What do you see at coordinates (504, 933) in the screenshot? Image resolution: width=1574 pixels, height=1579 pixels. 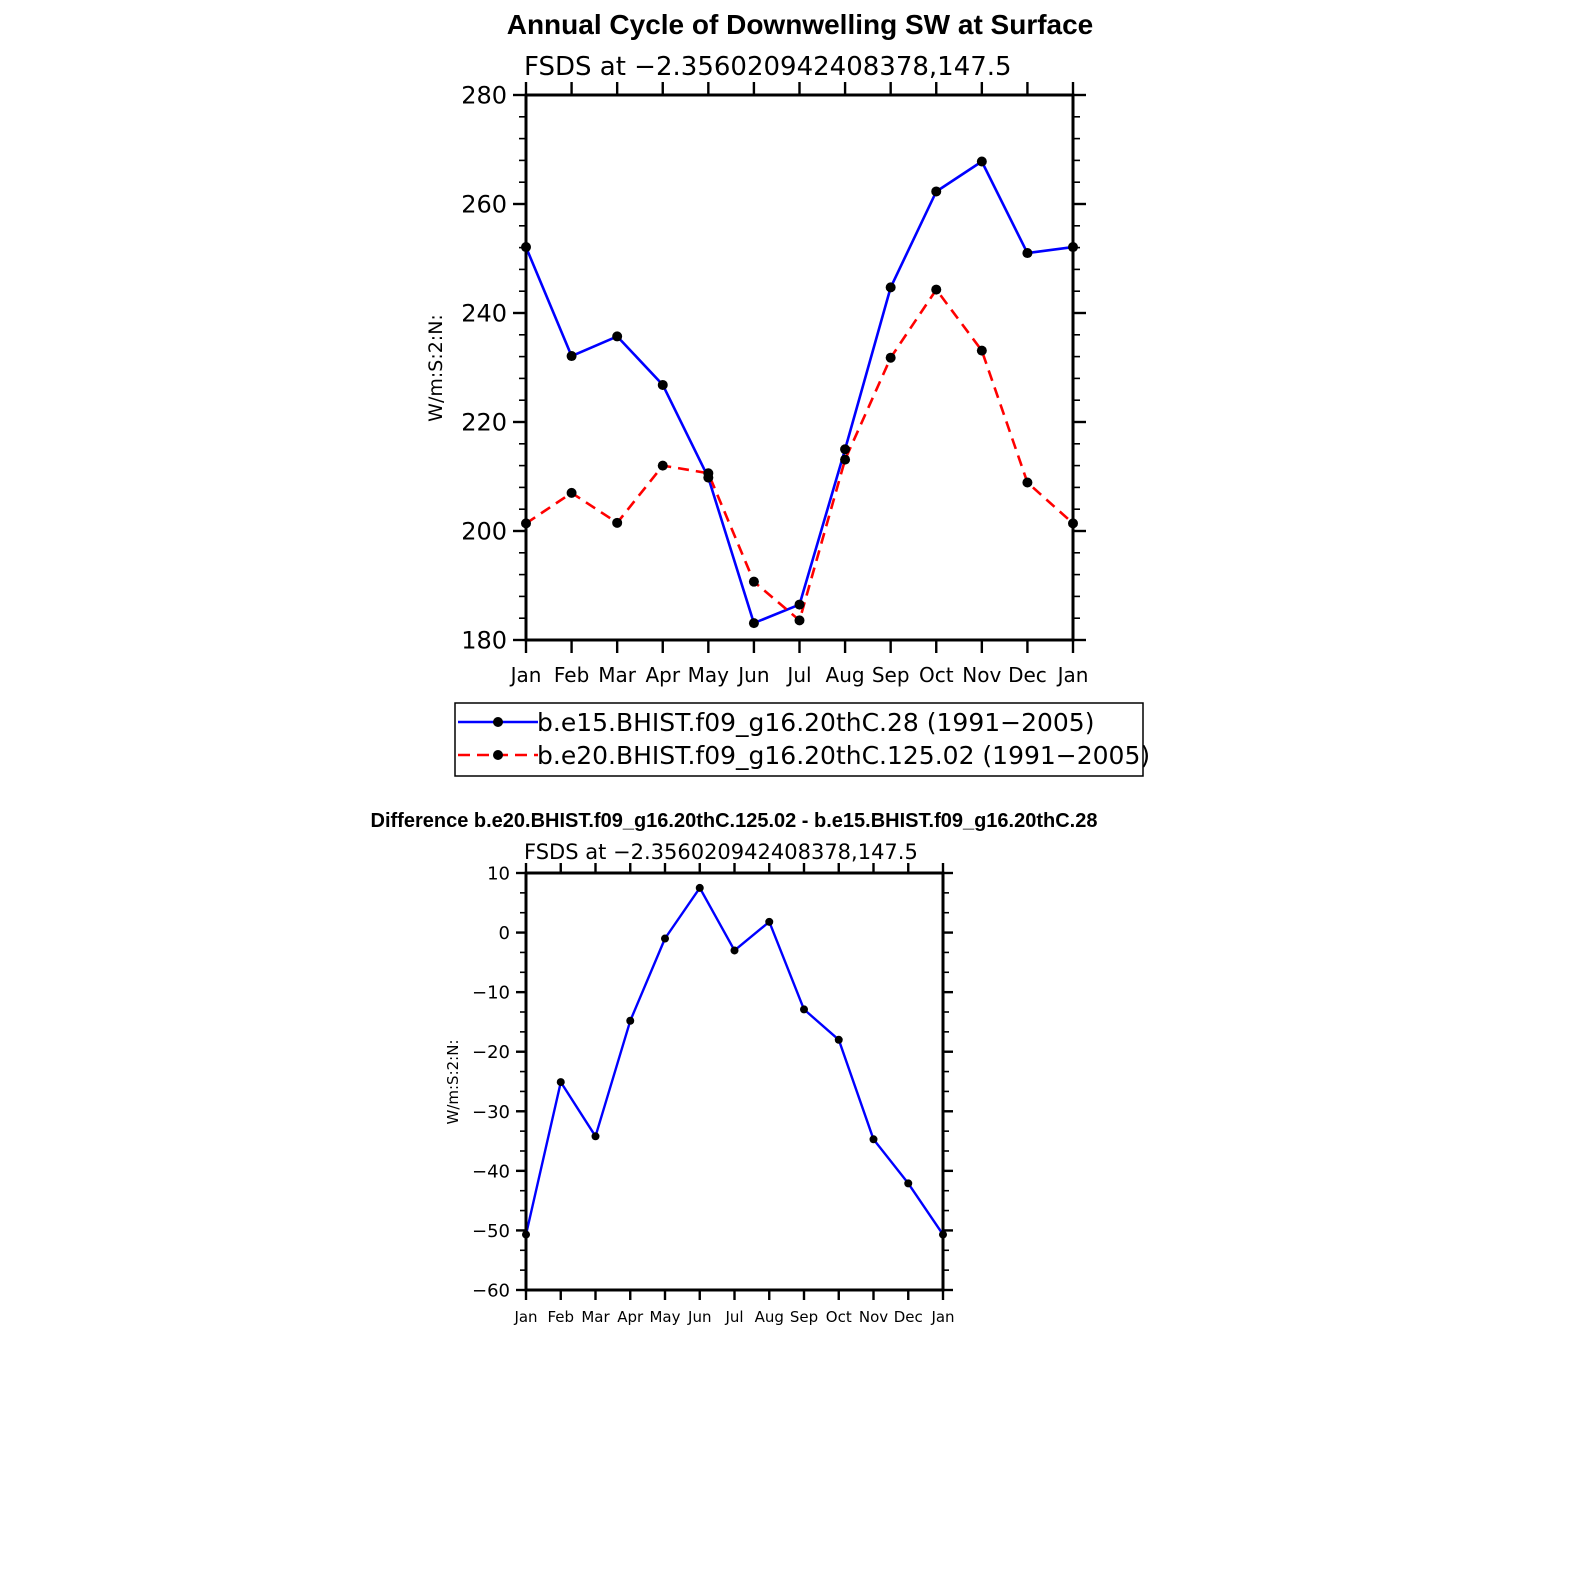 I see `y-tick-label: 0` at bounding box center [504, 933].